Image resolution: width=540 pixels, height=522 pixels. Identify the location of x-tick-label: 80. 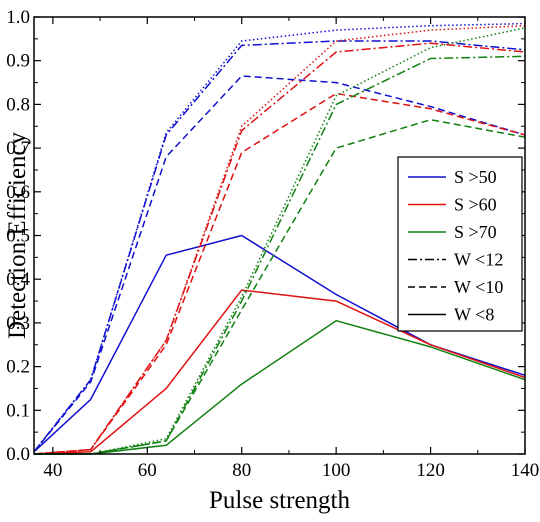
(241, 470).